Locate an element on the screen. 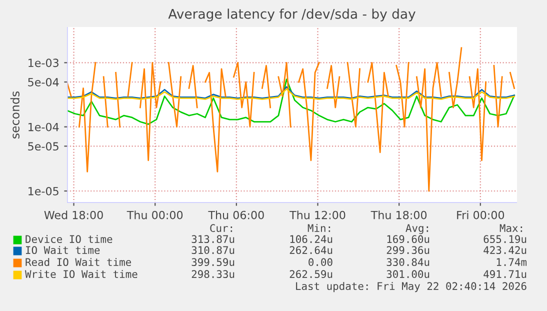  text: Max: is located at coordinates (511, 228).